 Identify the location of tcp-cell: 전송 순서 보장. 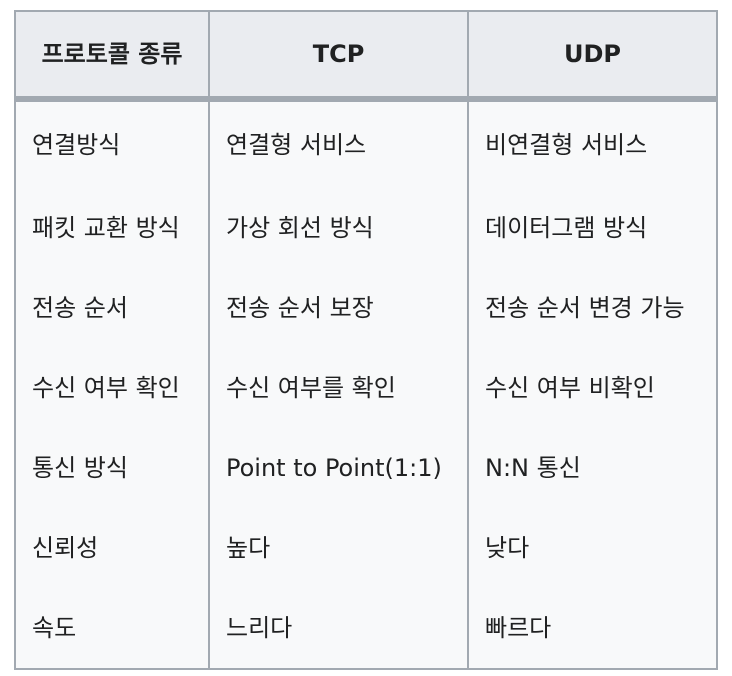
(338, 308).